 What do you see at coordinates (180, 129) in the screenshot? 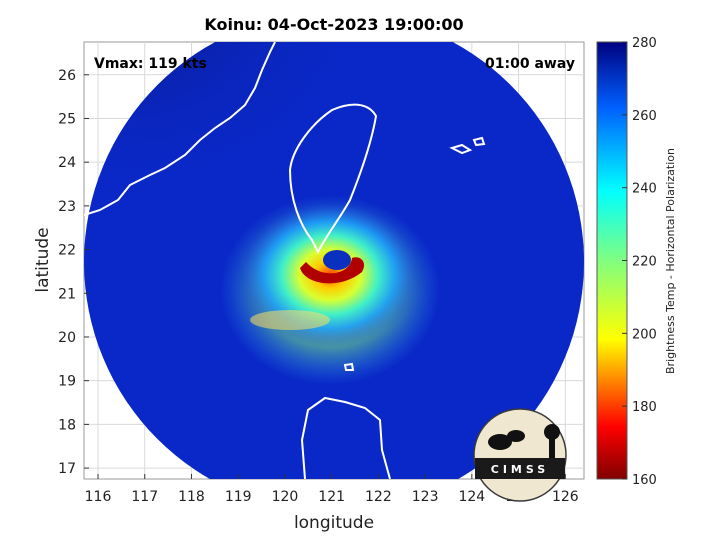
I see `china-coast` at bounding box center [180, 129].